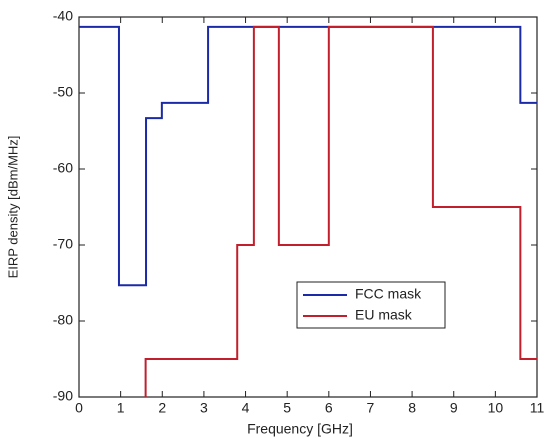 The height and width of the screenshot is (438, 545). I want to click on legend-box, so click(371, 305).